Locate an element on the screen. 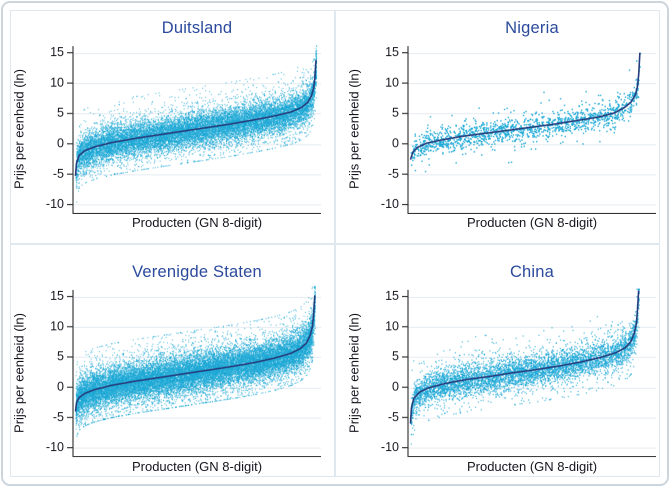 This screenshot has width=670, height=487. chart-title: China is located at coordinates (532, 271).